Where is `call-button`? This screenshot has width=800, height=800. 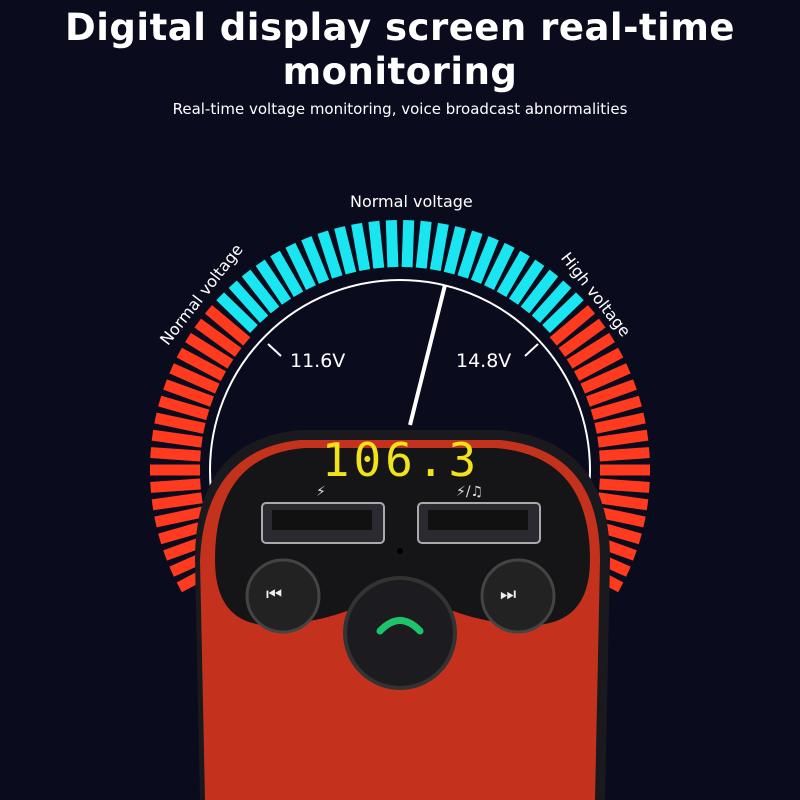 call-button is located at coordinates (400, 633).